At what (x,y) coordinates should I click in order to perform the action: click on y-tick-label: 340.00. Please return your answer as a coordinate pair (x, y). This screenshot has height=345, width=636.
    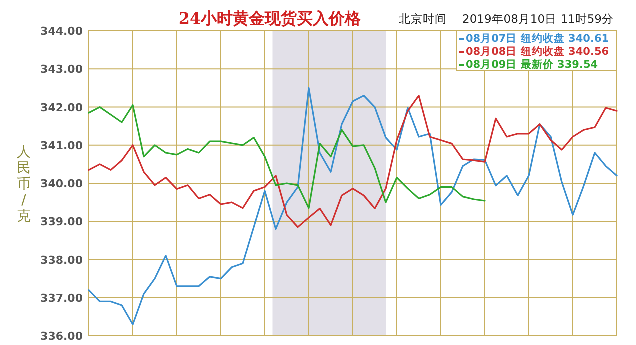
    Looking at the image, I should click on (62, 184).